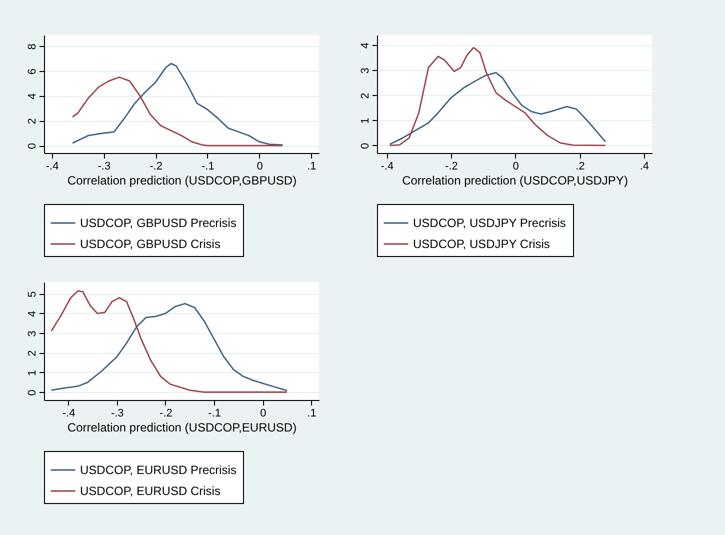  I want to click on legend-label: USDCOP, GBPUSD Crisis, so click(150, 244).